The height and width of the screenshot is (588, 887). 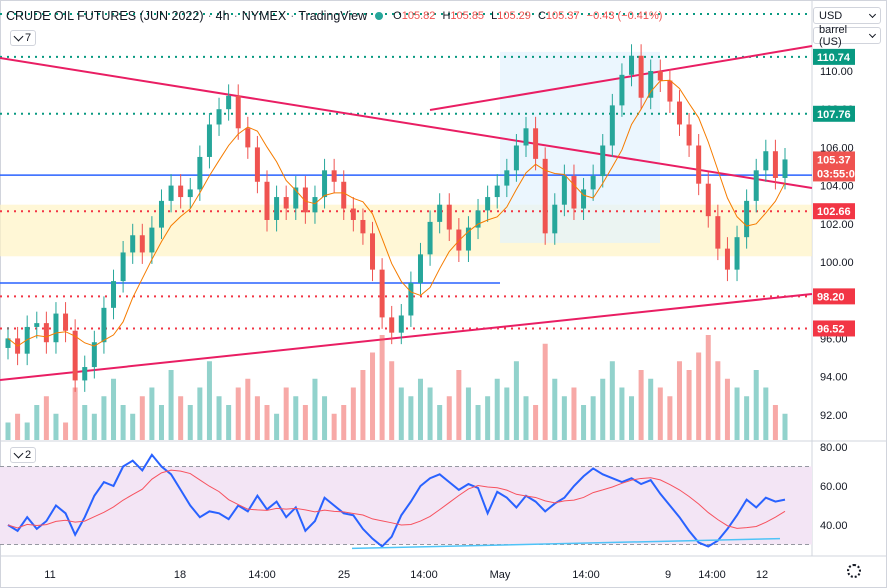 I want to click on rsi-tick-label: 40.00, so click(x=834, y=526).